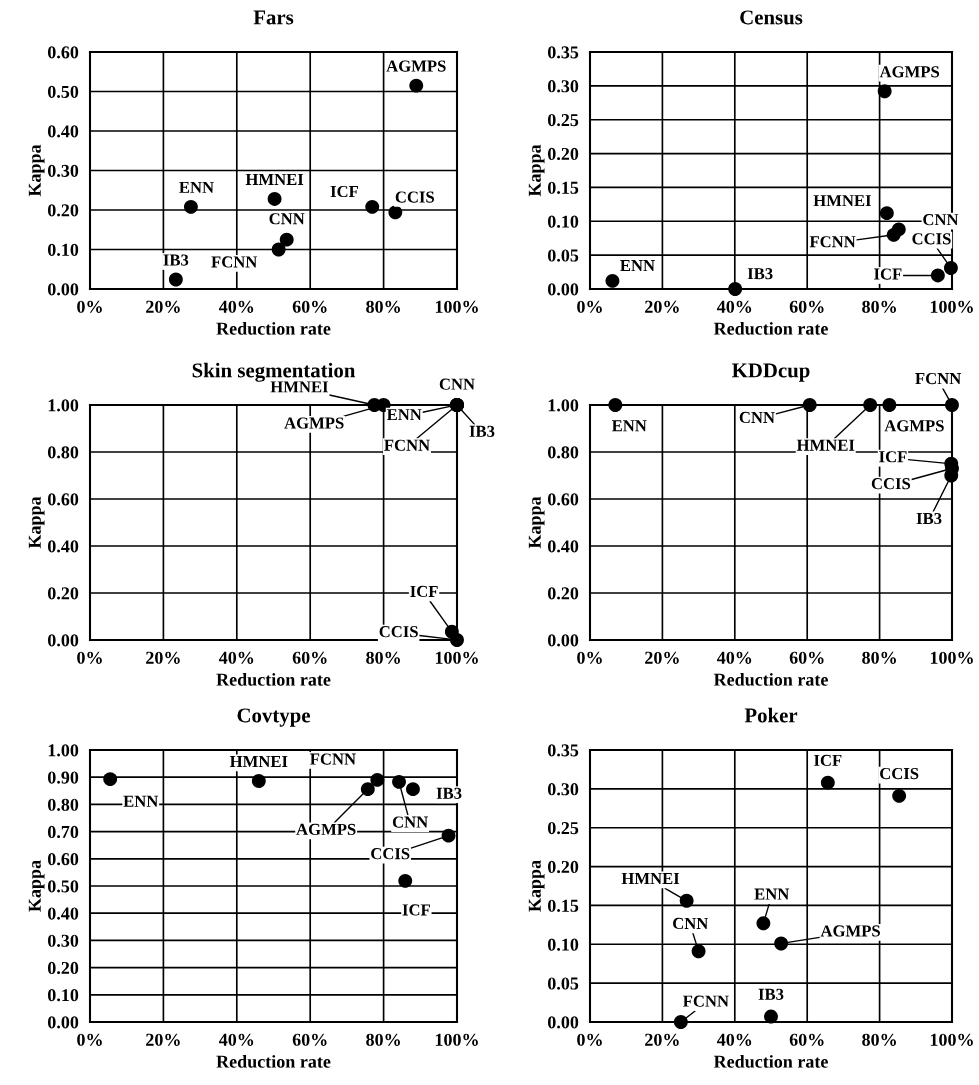 The image size is (979, 1085). I want to click on chart-title: Fars, so click(273, 17).